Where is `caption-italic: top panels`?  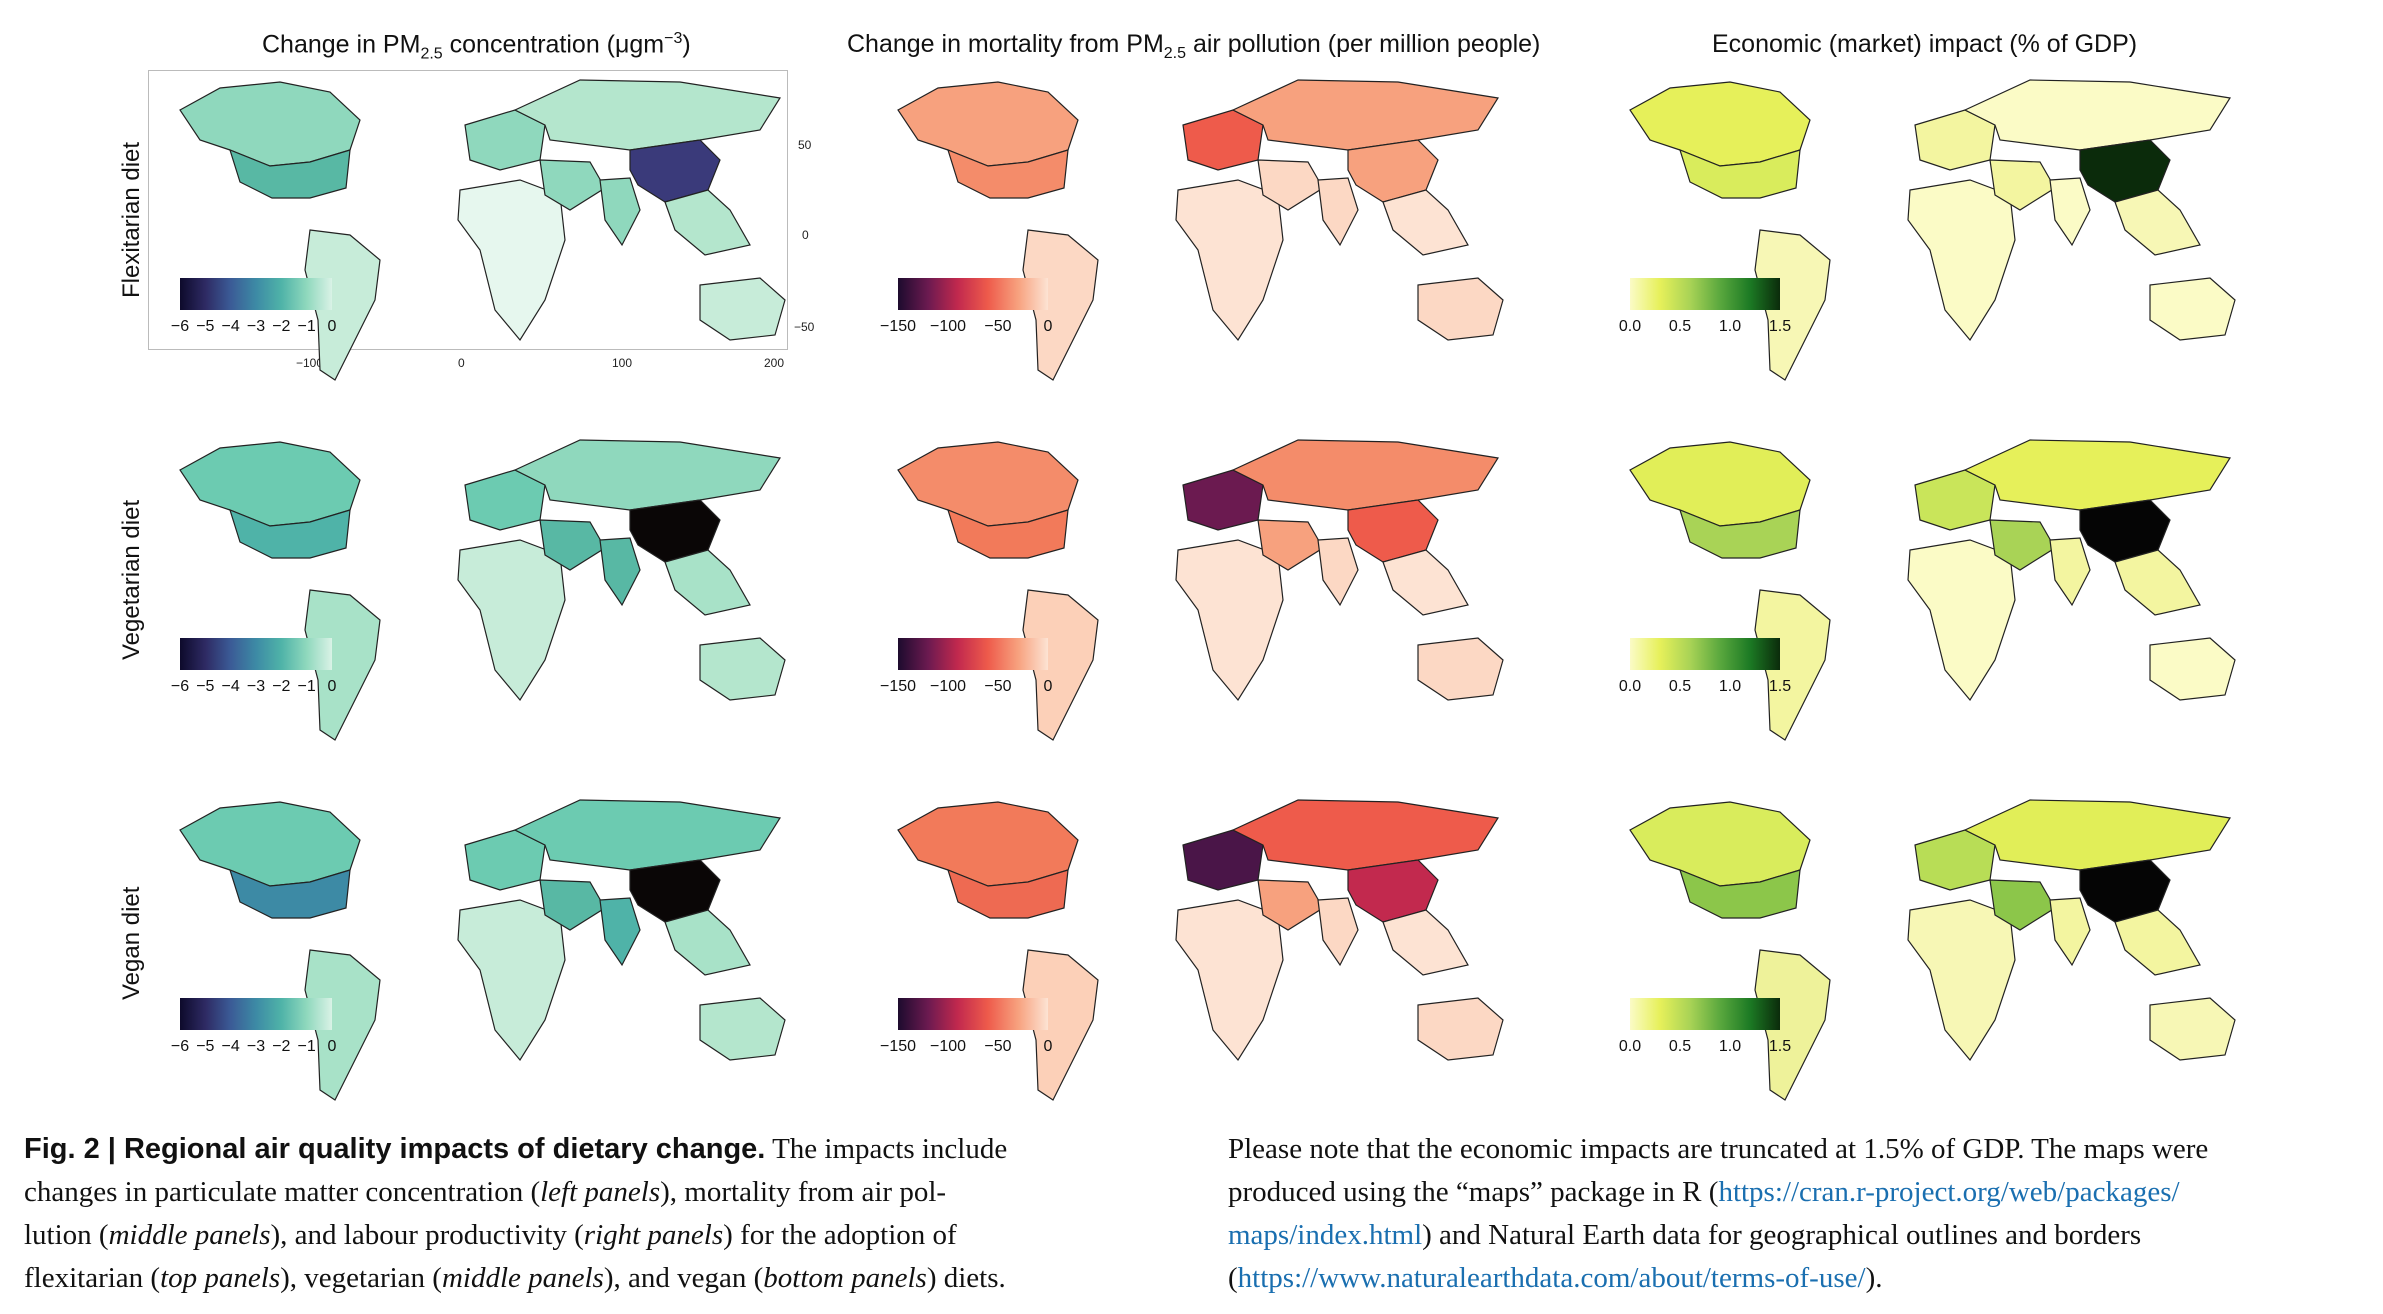 caption-italic: top panels is located at coordinates (220, 1278).